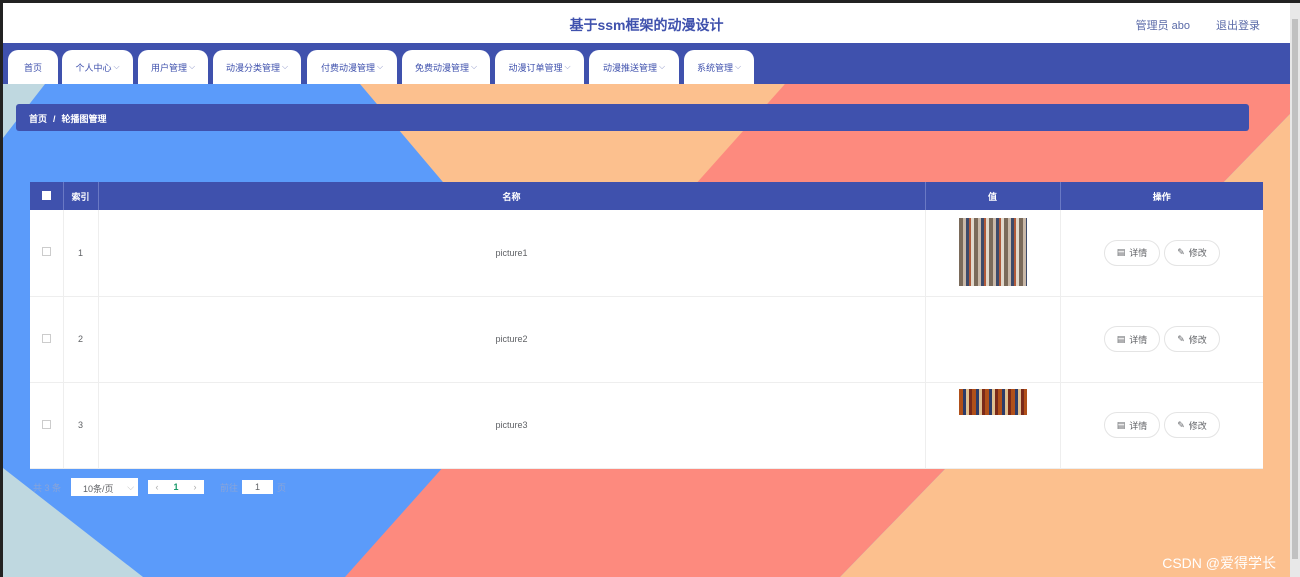 The image size is (1300, 577). What do you see at coordinates (84, 119) in the screenshot?
I see `breadcrumb-current: 轮播图管理` at bounding box center [84, 119].